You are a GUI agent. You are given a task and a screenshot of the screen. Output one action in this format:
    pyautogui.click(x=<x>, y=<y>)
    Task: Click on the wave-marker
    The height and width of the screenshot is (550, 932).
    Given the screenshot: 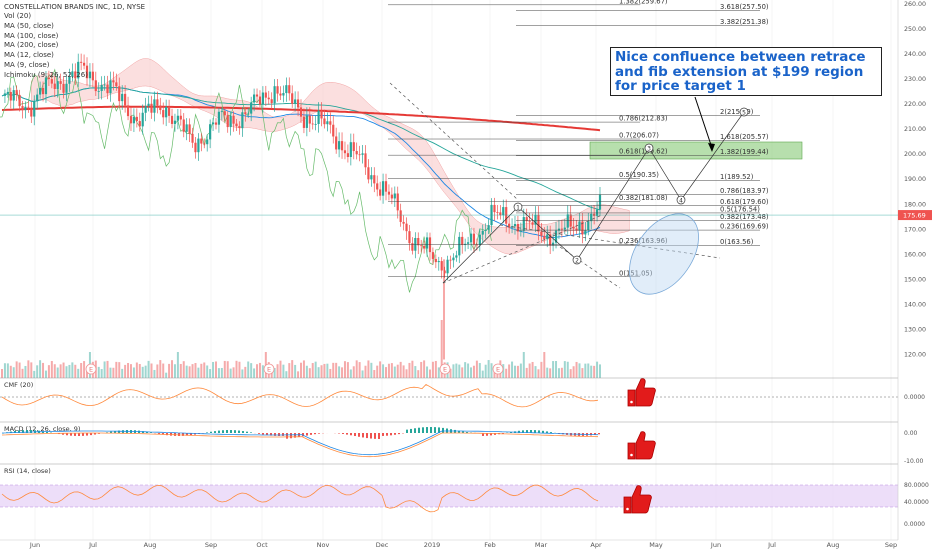 What is the action you would take?
    pyautogui.click(x=518, y=207)
    